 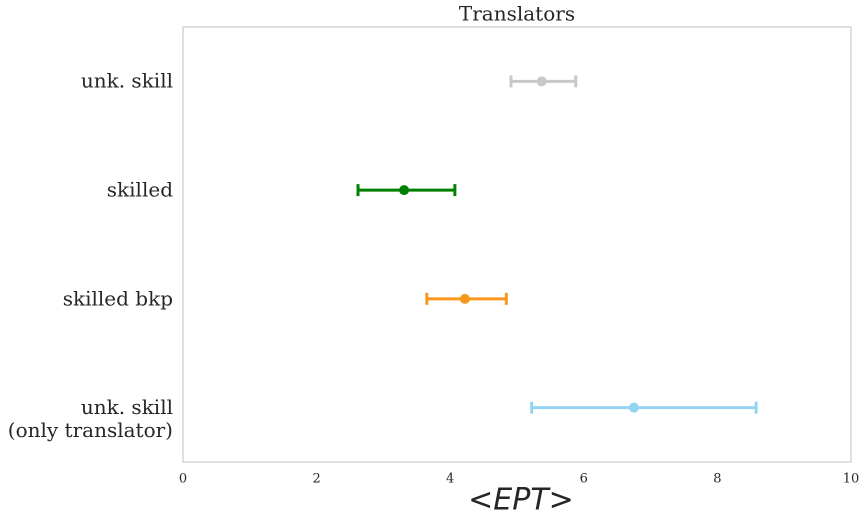 I want to click on x-tick-label: 6, so click(x=584, y=479).